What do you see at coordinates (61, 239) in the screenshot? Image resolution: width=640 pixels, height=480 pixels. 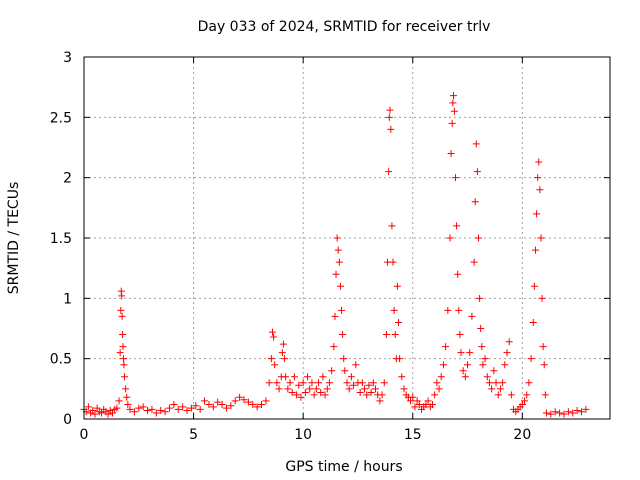 I see `y-tick-label: 1.5` at bounding box center [61, 239].